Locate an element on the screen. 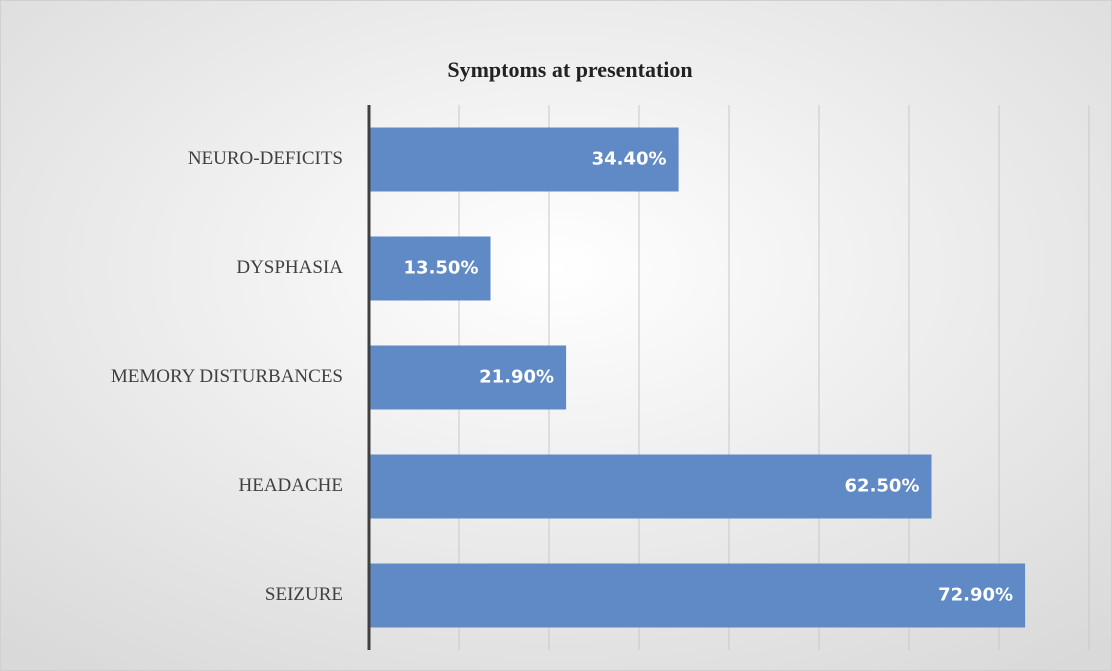 The height and width of the screenshot is (671, 1112). data-label: 62.50% is located at coordinates (882, 486).